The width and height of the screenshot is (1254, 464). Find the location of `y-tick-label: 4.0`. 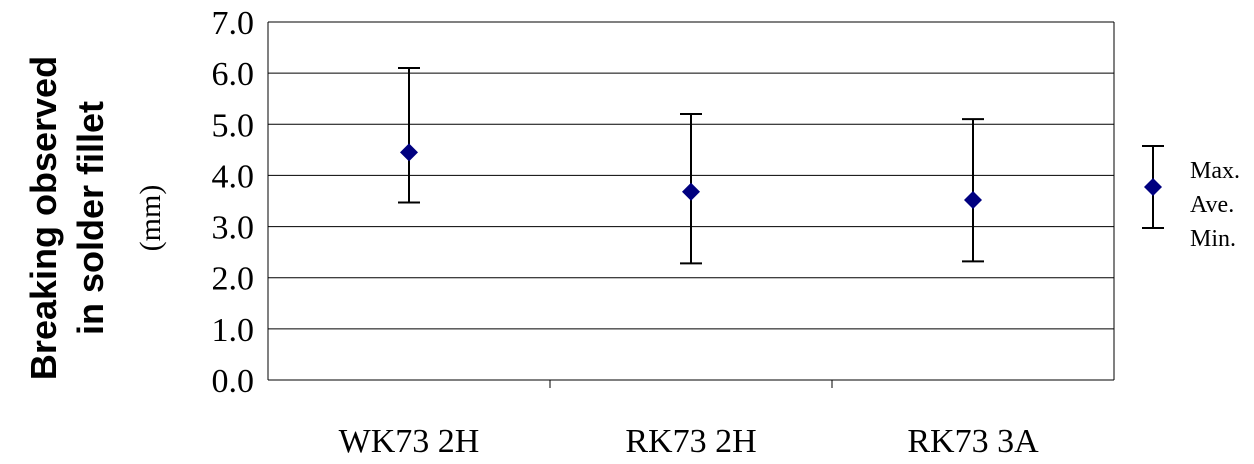

y-tick-label: 4.0 is located at coordinates (233, 176).